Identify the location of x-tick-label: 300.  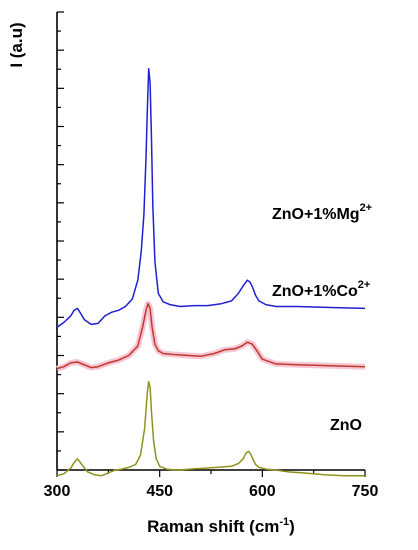
(57, 491).